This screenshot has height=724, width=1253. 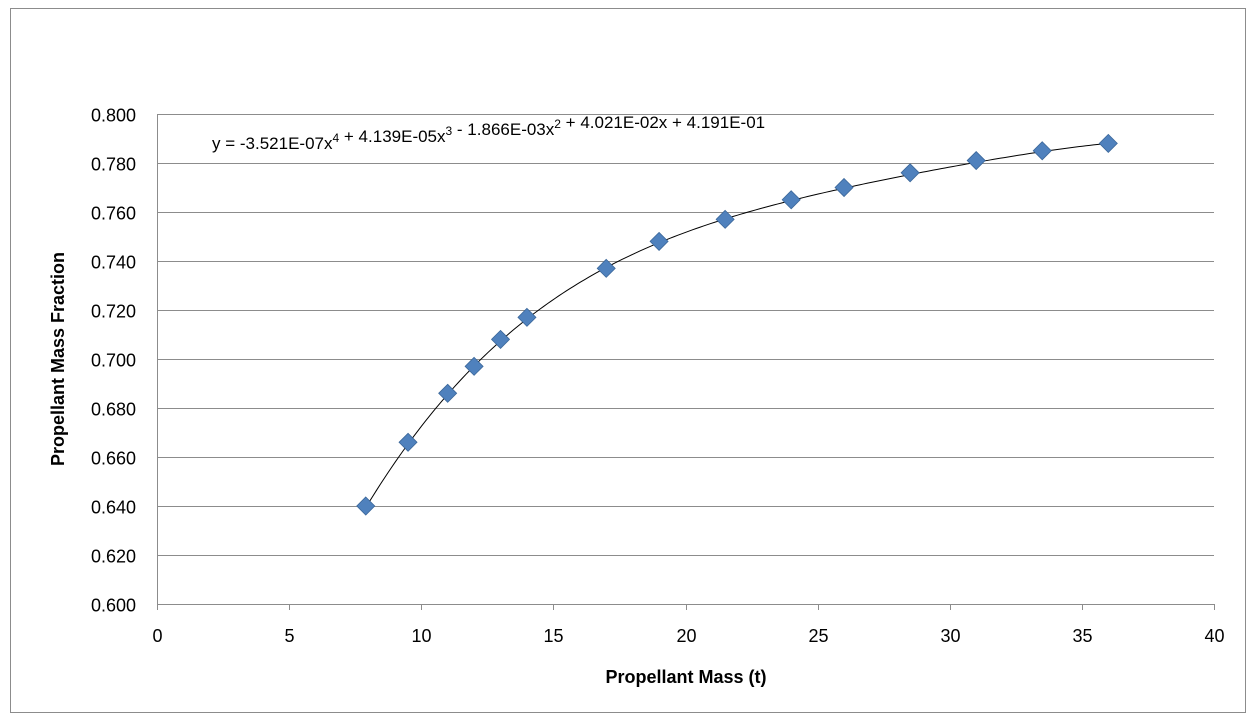 What do you see at coordinates (1214, 636) in the screenshot?
I see `x-tick-label: 40` at bounding box center [1214, 636].